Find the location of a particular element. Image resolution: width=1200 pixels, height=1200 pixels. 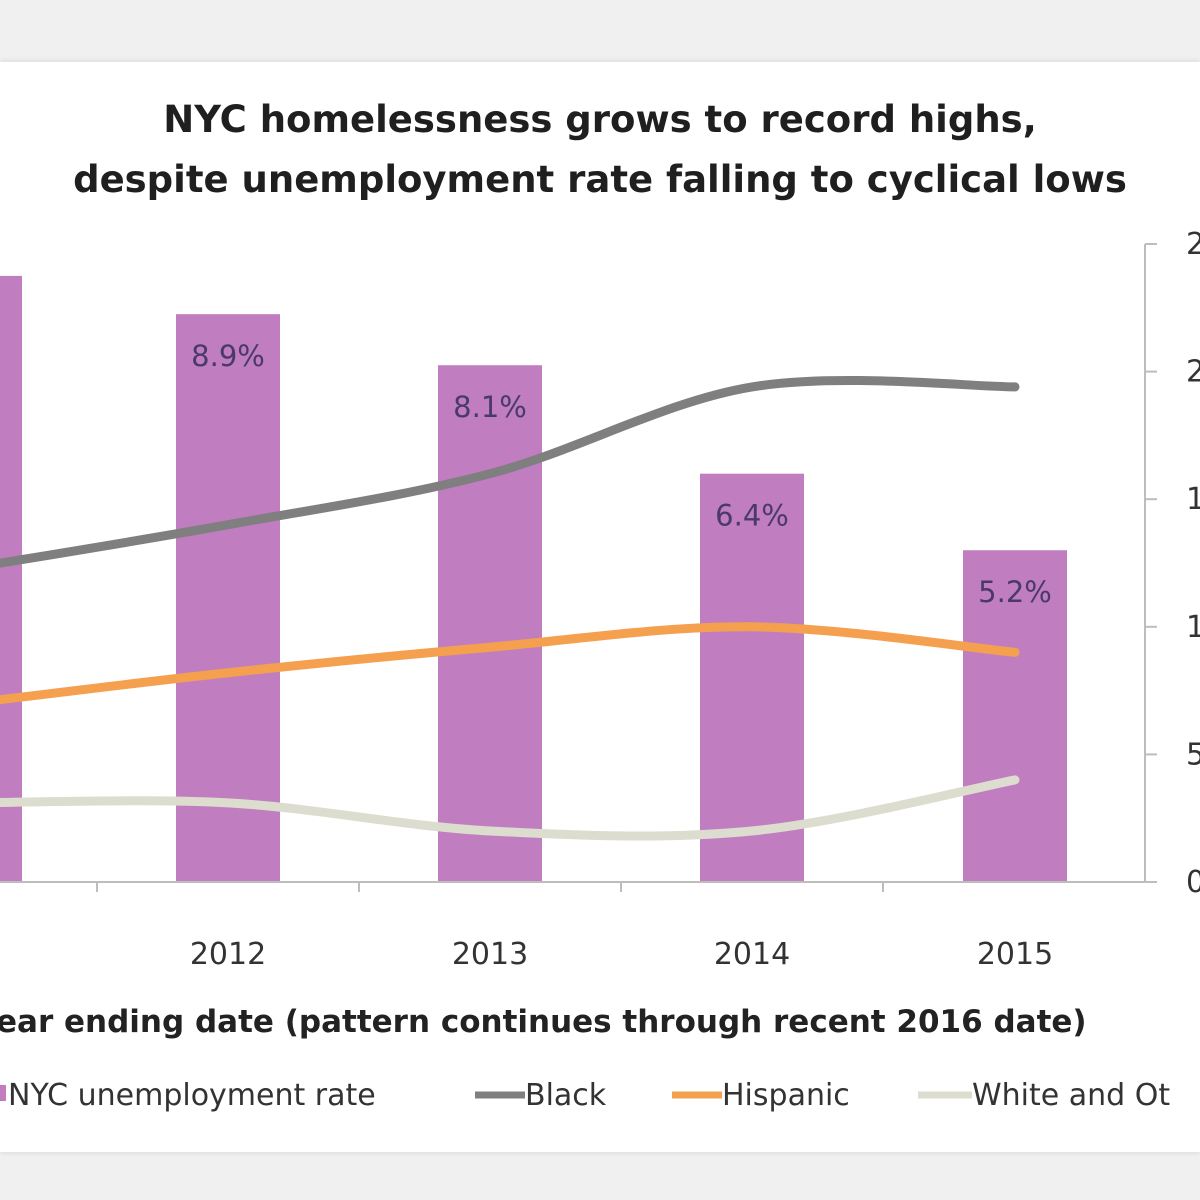

bar-label-2015: 5.2% is located at coordinates (1015, 592).